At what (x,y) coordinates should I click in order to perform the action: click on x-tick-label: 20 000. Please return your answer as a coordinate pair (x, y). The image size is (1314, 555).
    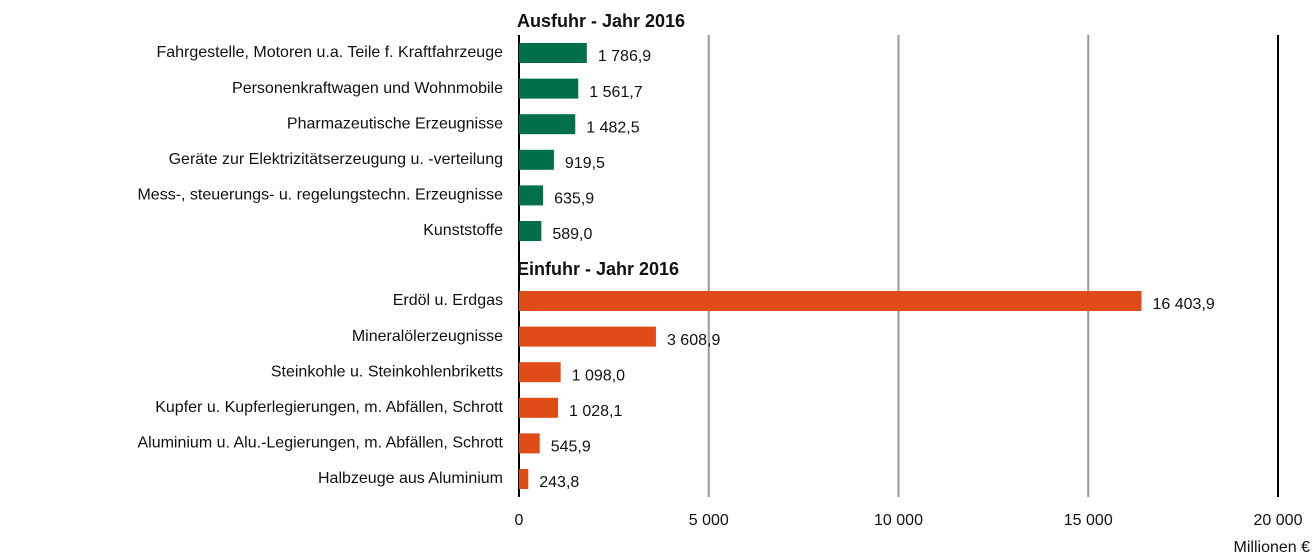
    Looking at the image, I should click on (1278, 520).